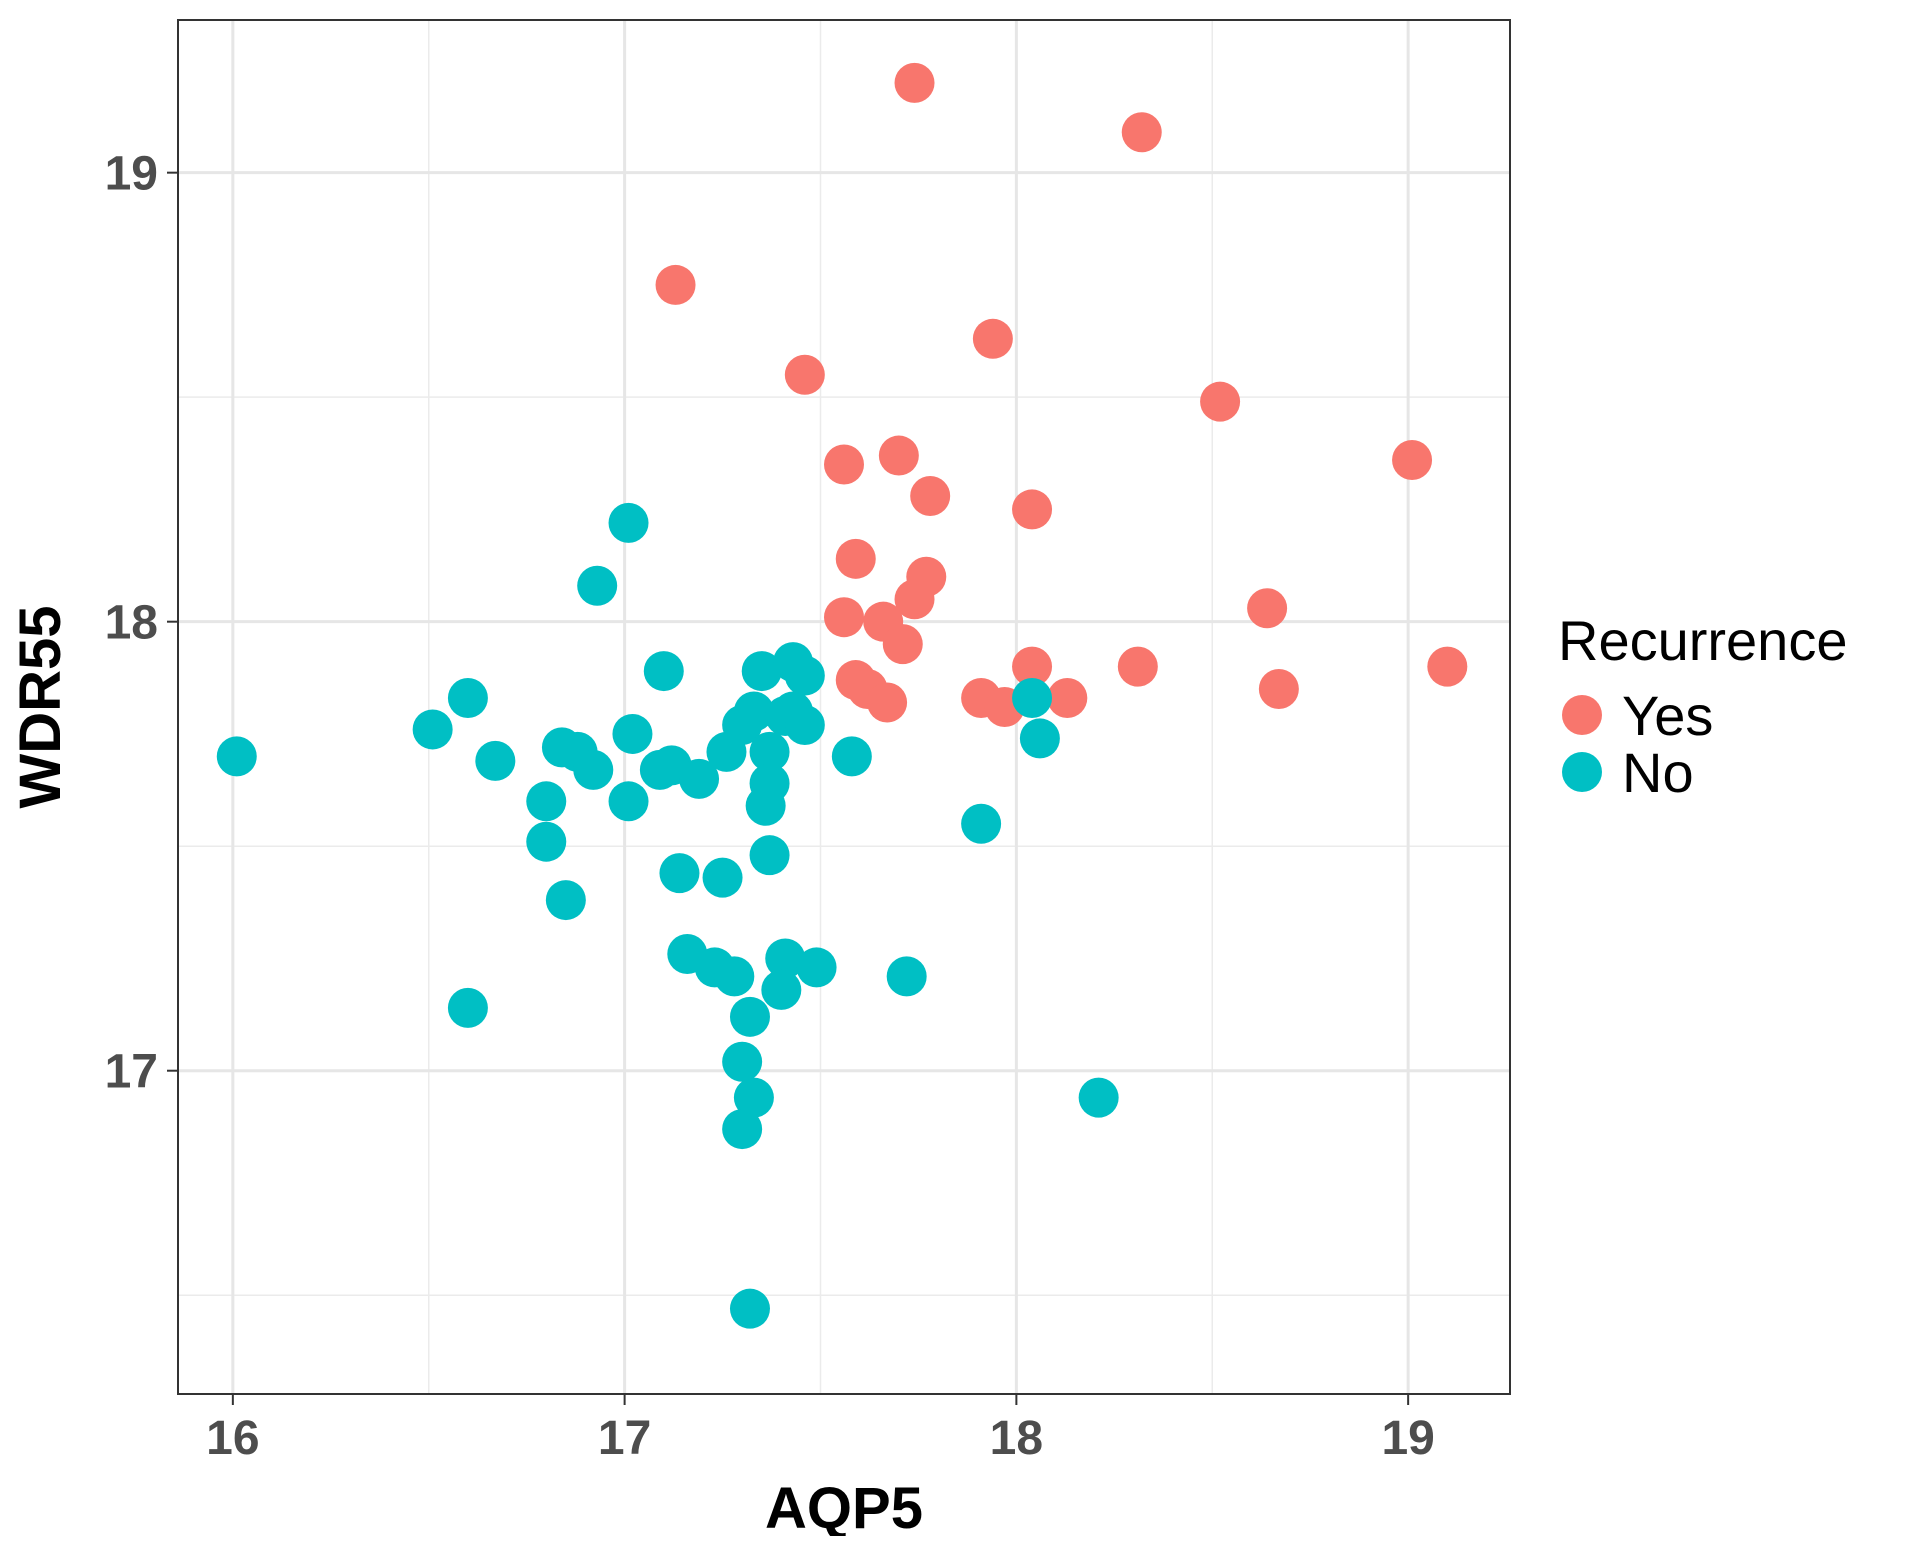 The image size is (1920, 1541). I want to click on x-tick-label: 18, so click(1016, 1438).